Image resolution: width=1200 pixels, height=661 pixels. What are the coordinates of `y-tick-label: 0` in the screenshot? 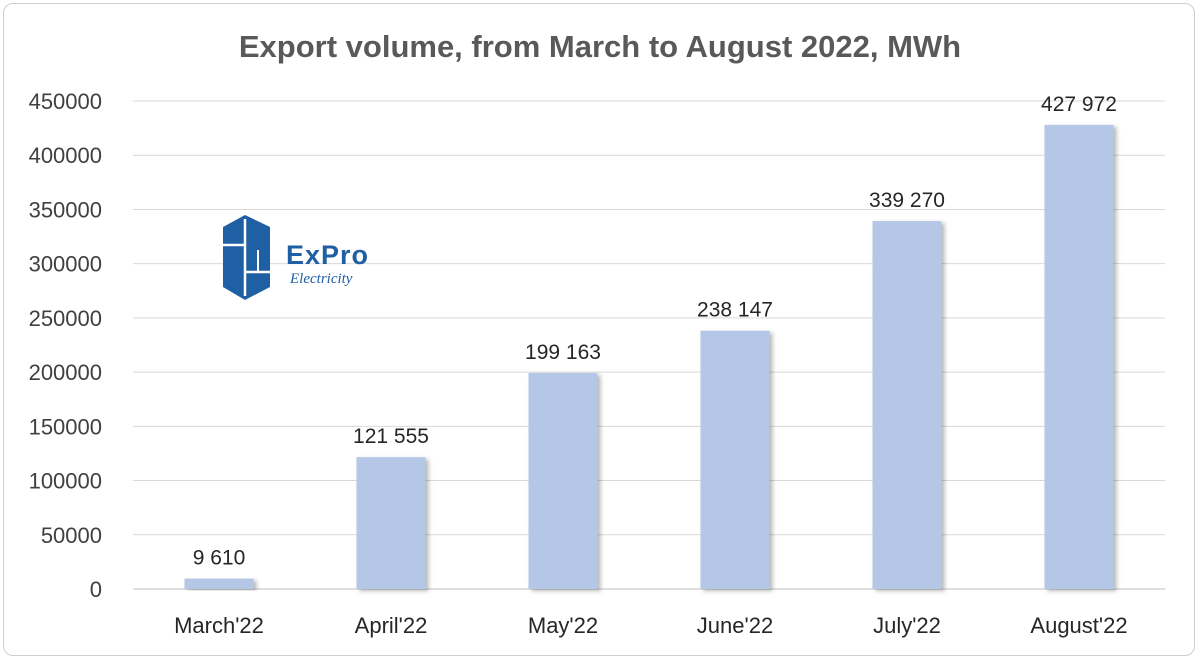 It's located at (96, 589).